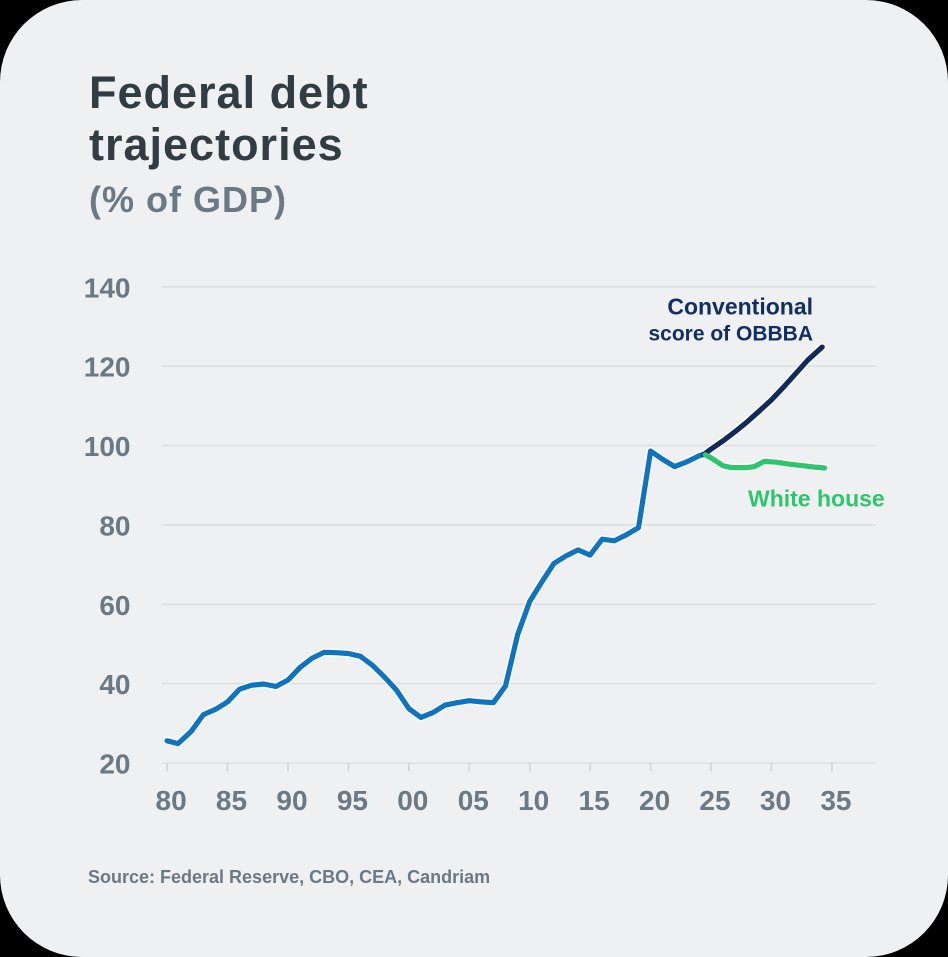 The image size is (948, 957). What do you see at coordinates (352, 800) in the screenshot?
I see `svg-text: 95` at bounding box center [352, 800].